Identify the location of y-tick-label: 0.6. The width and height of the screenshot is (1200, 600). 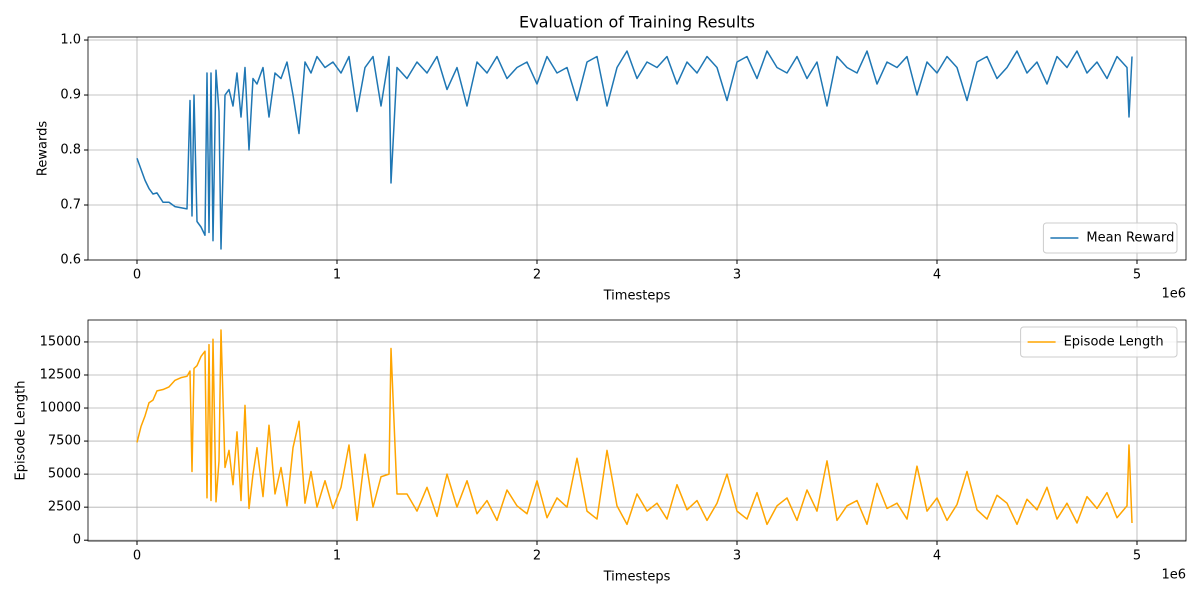
(70, 260).